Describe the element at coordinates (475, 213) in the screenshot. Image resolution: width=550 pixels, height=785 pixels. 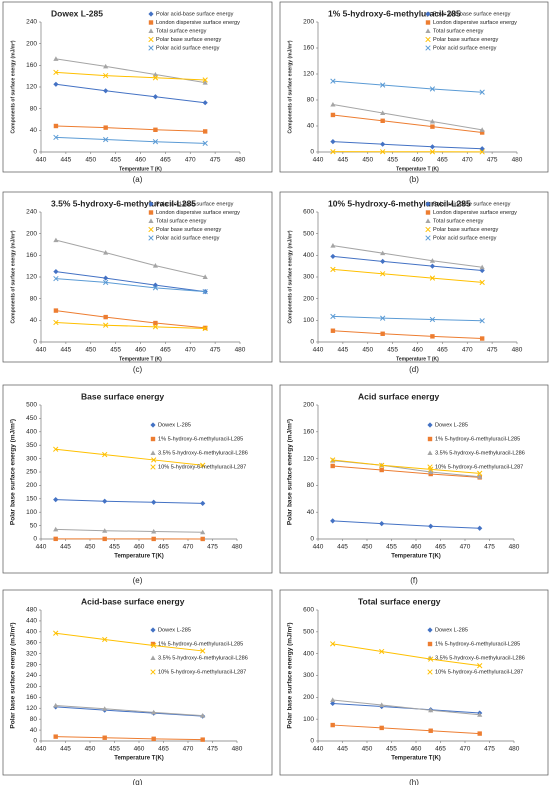
I see `legend-label: London dispersive surface energy` at that location.